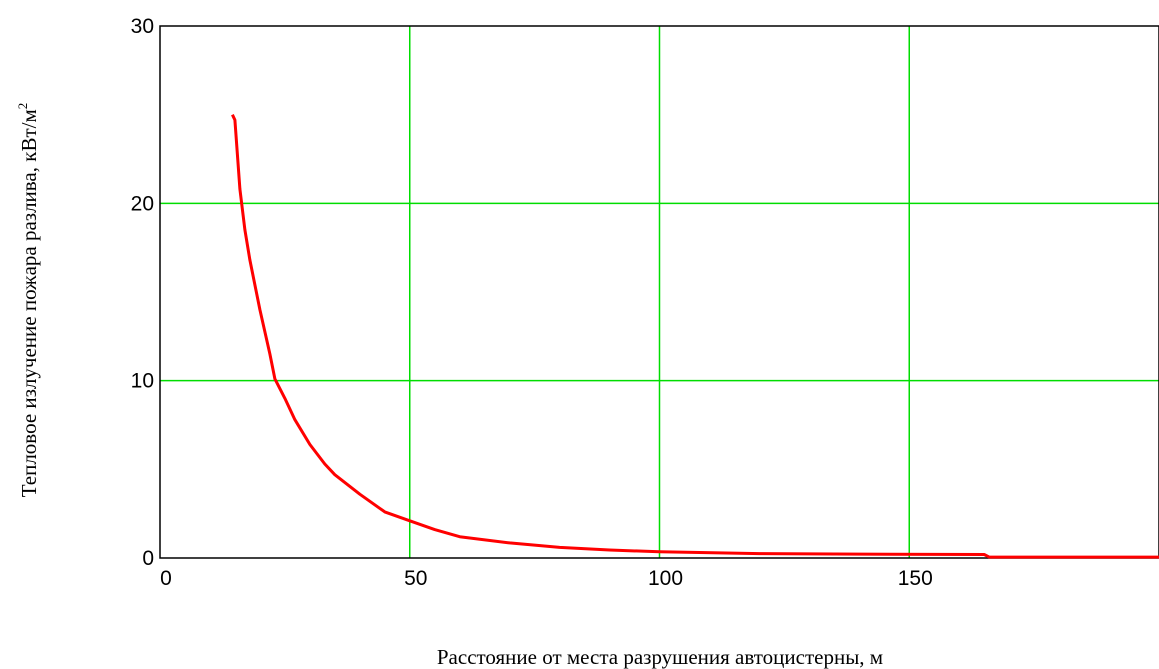  Describe the element at coordinates (142, 292) in the screenshot. I see `y-tick-labels: 0 10 20 30` at that location.